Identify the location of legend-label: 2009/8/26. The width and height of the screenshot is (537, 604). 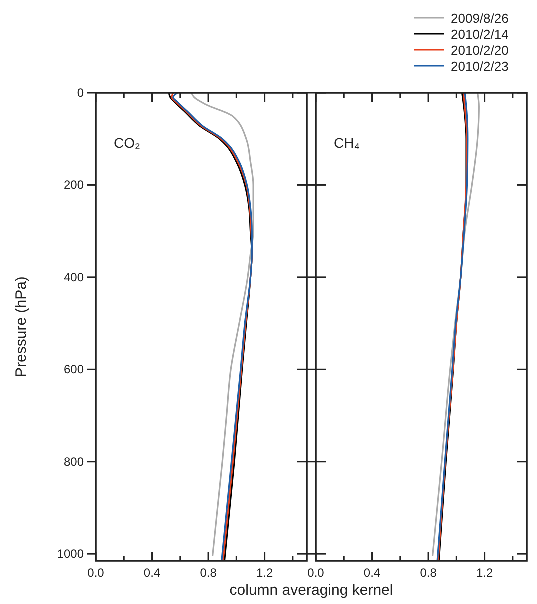
(480, 18).